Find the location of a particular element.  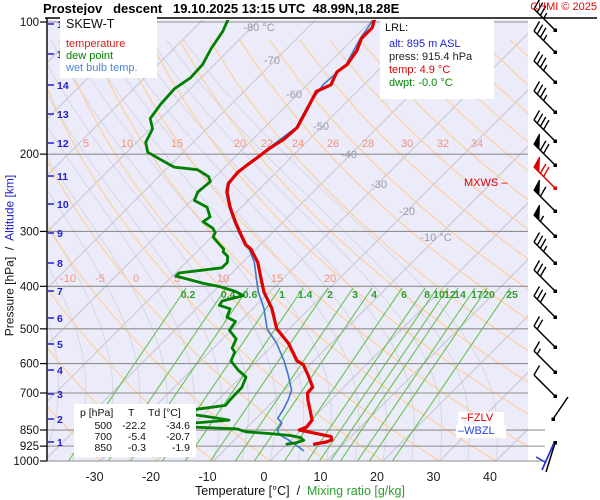

temperature-tick-label: 40 is located at coordinates (490, 477).